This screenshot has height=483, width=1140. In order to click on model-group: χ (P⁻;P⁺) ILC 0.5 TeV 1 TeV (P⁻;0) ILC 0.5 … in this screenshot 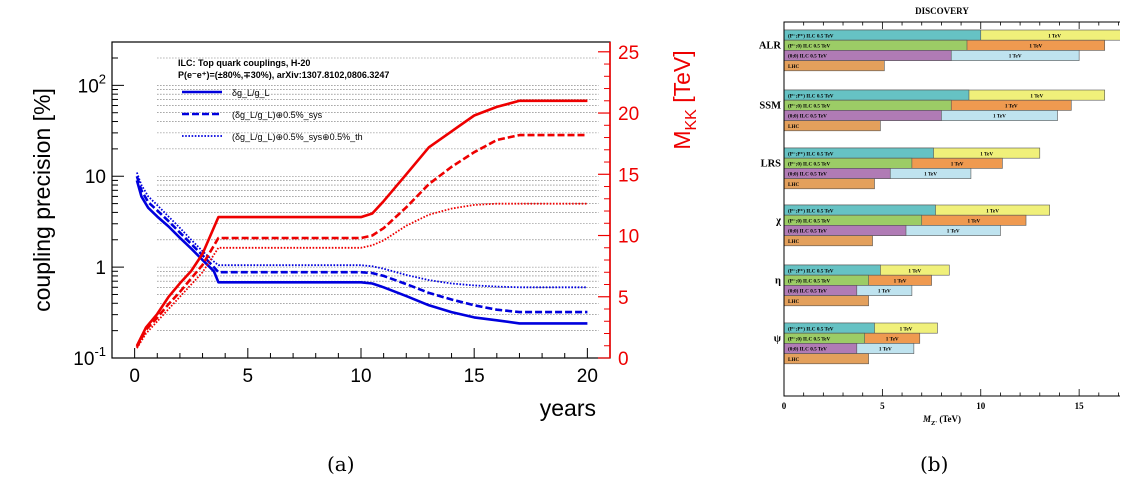, I will do `click(912, 225)`.